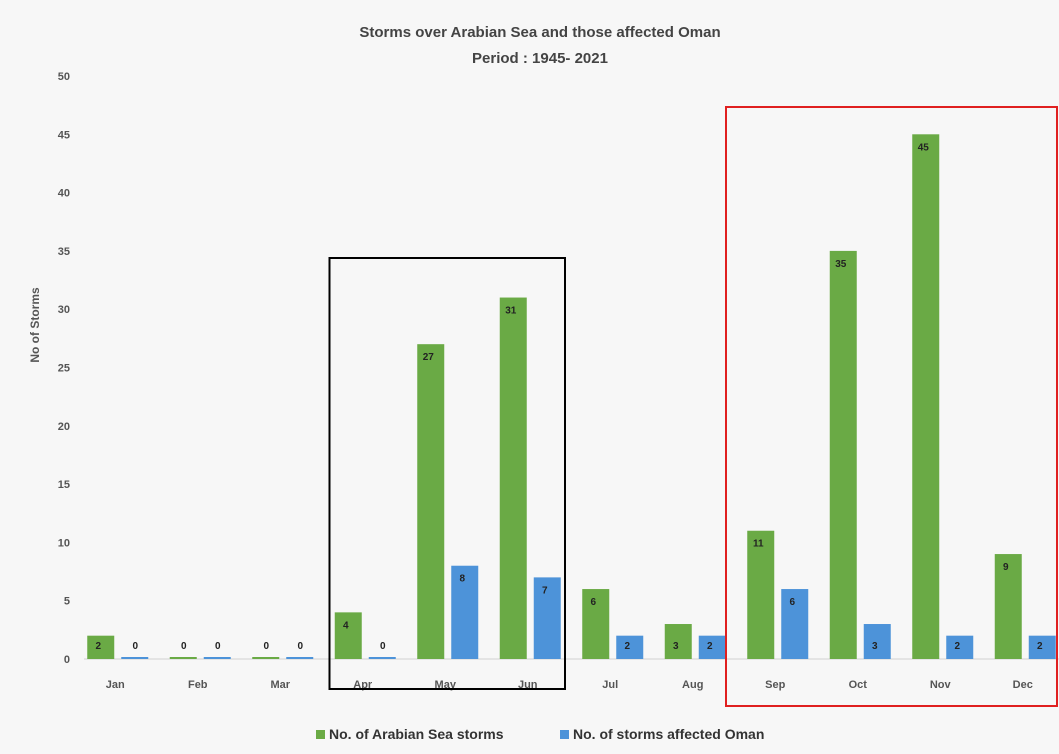  Describe the element at coordinates (775, 685) in the screenshot. I see `x-tick-label: Sep` at that location.